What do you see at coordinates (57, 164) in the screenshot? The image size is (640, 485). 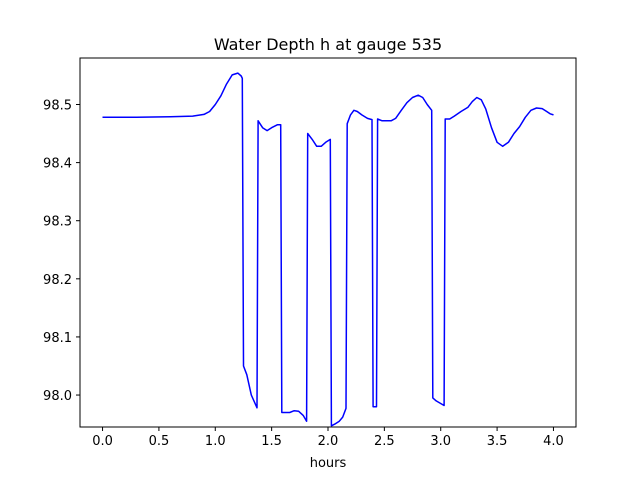 I see `y-tick-label: 98.4` at bounding box center [57, 164].